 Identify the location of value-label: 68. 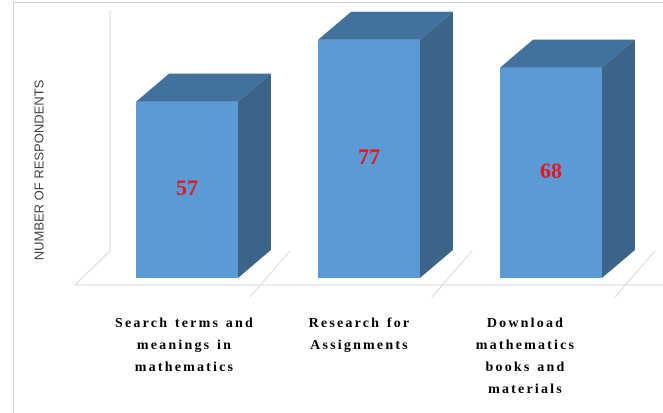
(551, 170).